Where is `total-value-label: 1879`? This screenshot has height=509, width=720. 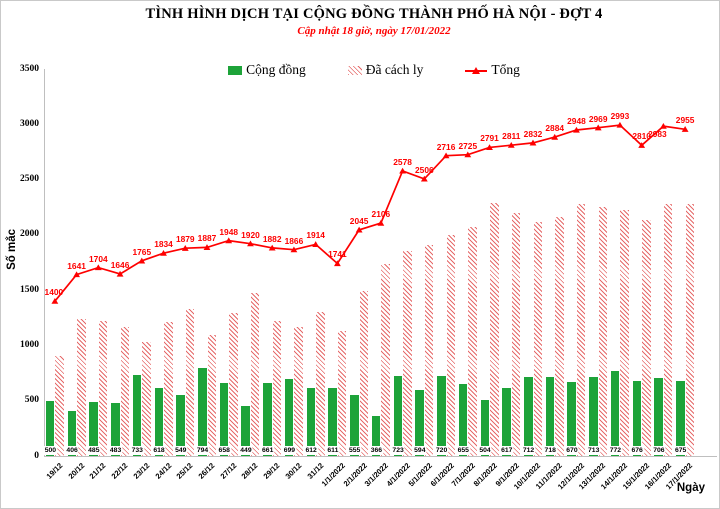 total-value-label: 1879 is located at coordinates (185, 239).